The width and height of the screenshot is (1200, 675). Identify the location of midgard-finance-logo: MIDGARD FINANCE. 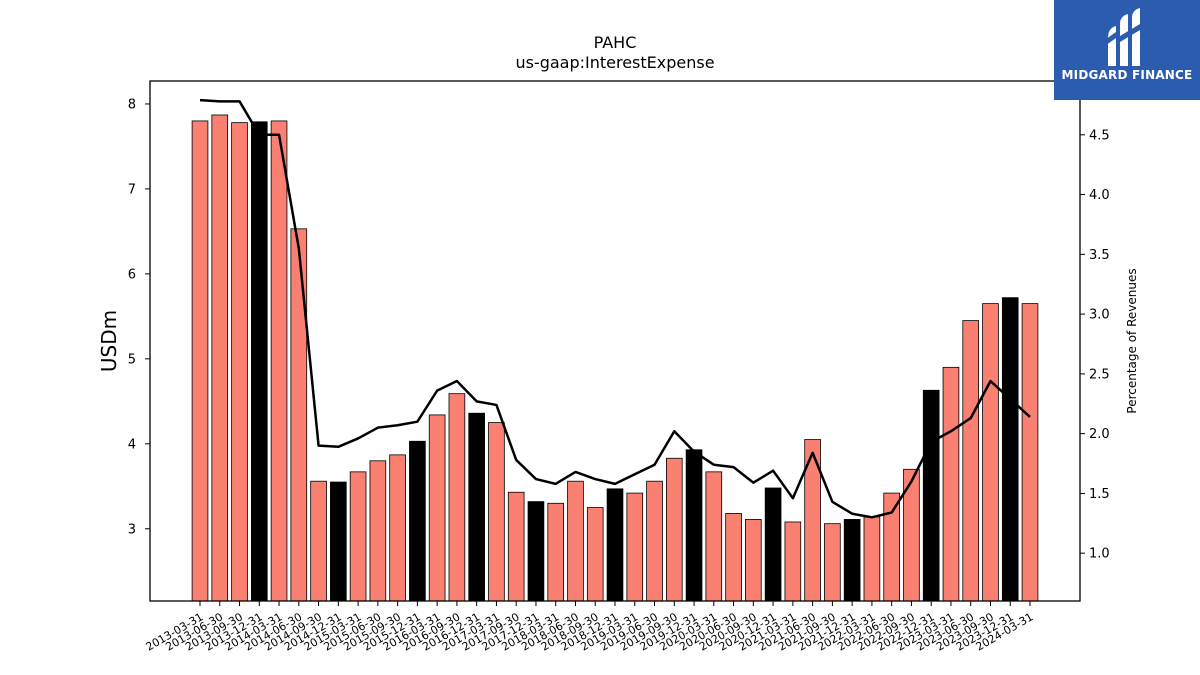
(1127, 50).